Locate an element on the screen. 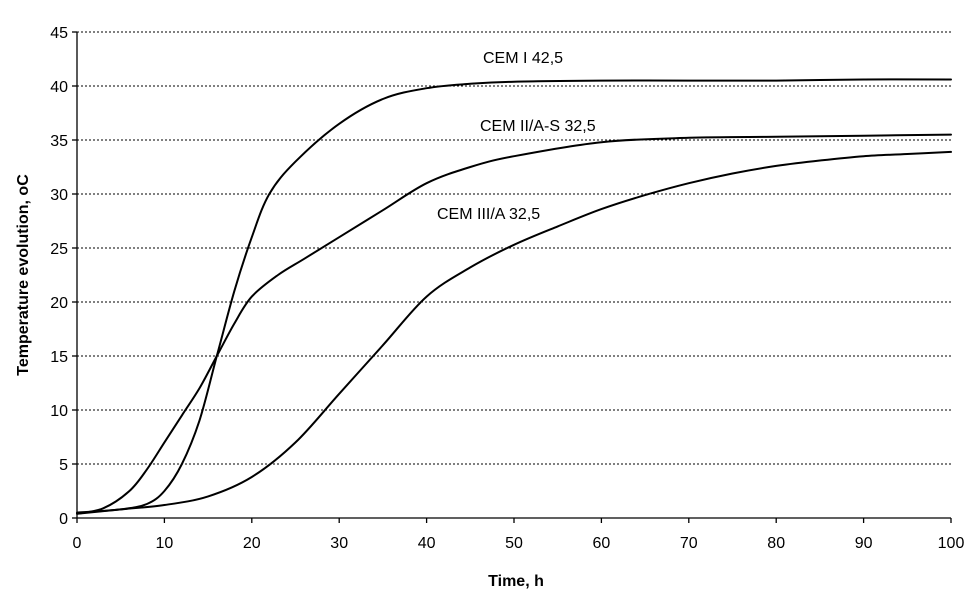  y-tick-label: 45 is located at coordinates (59, 33).